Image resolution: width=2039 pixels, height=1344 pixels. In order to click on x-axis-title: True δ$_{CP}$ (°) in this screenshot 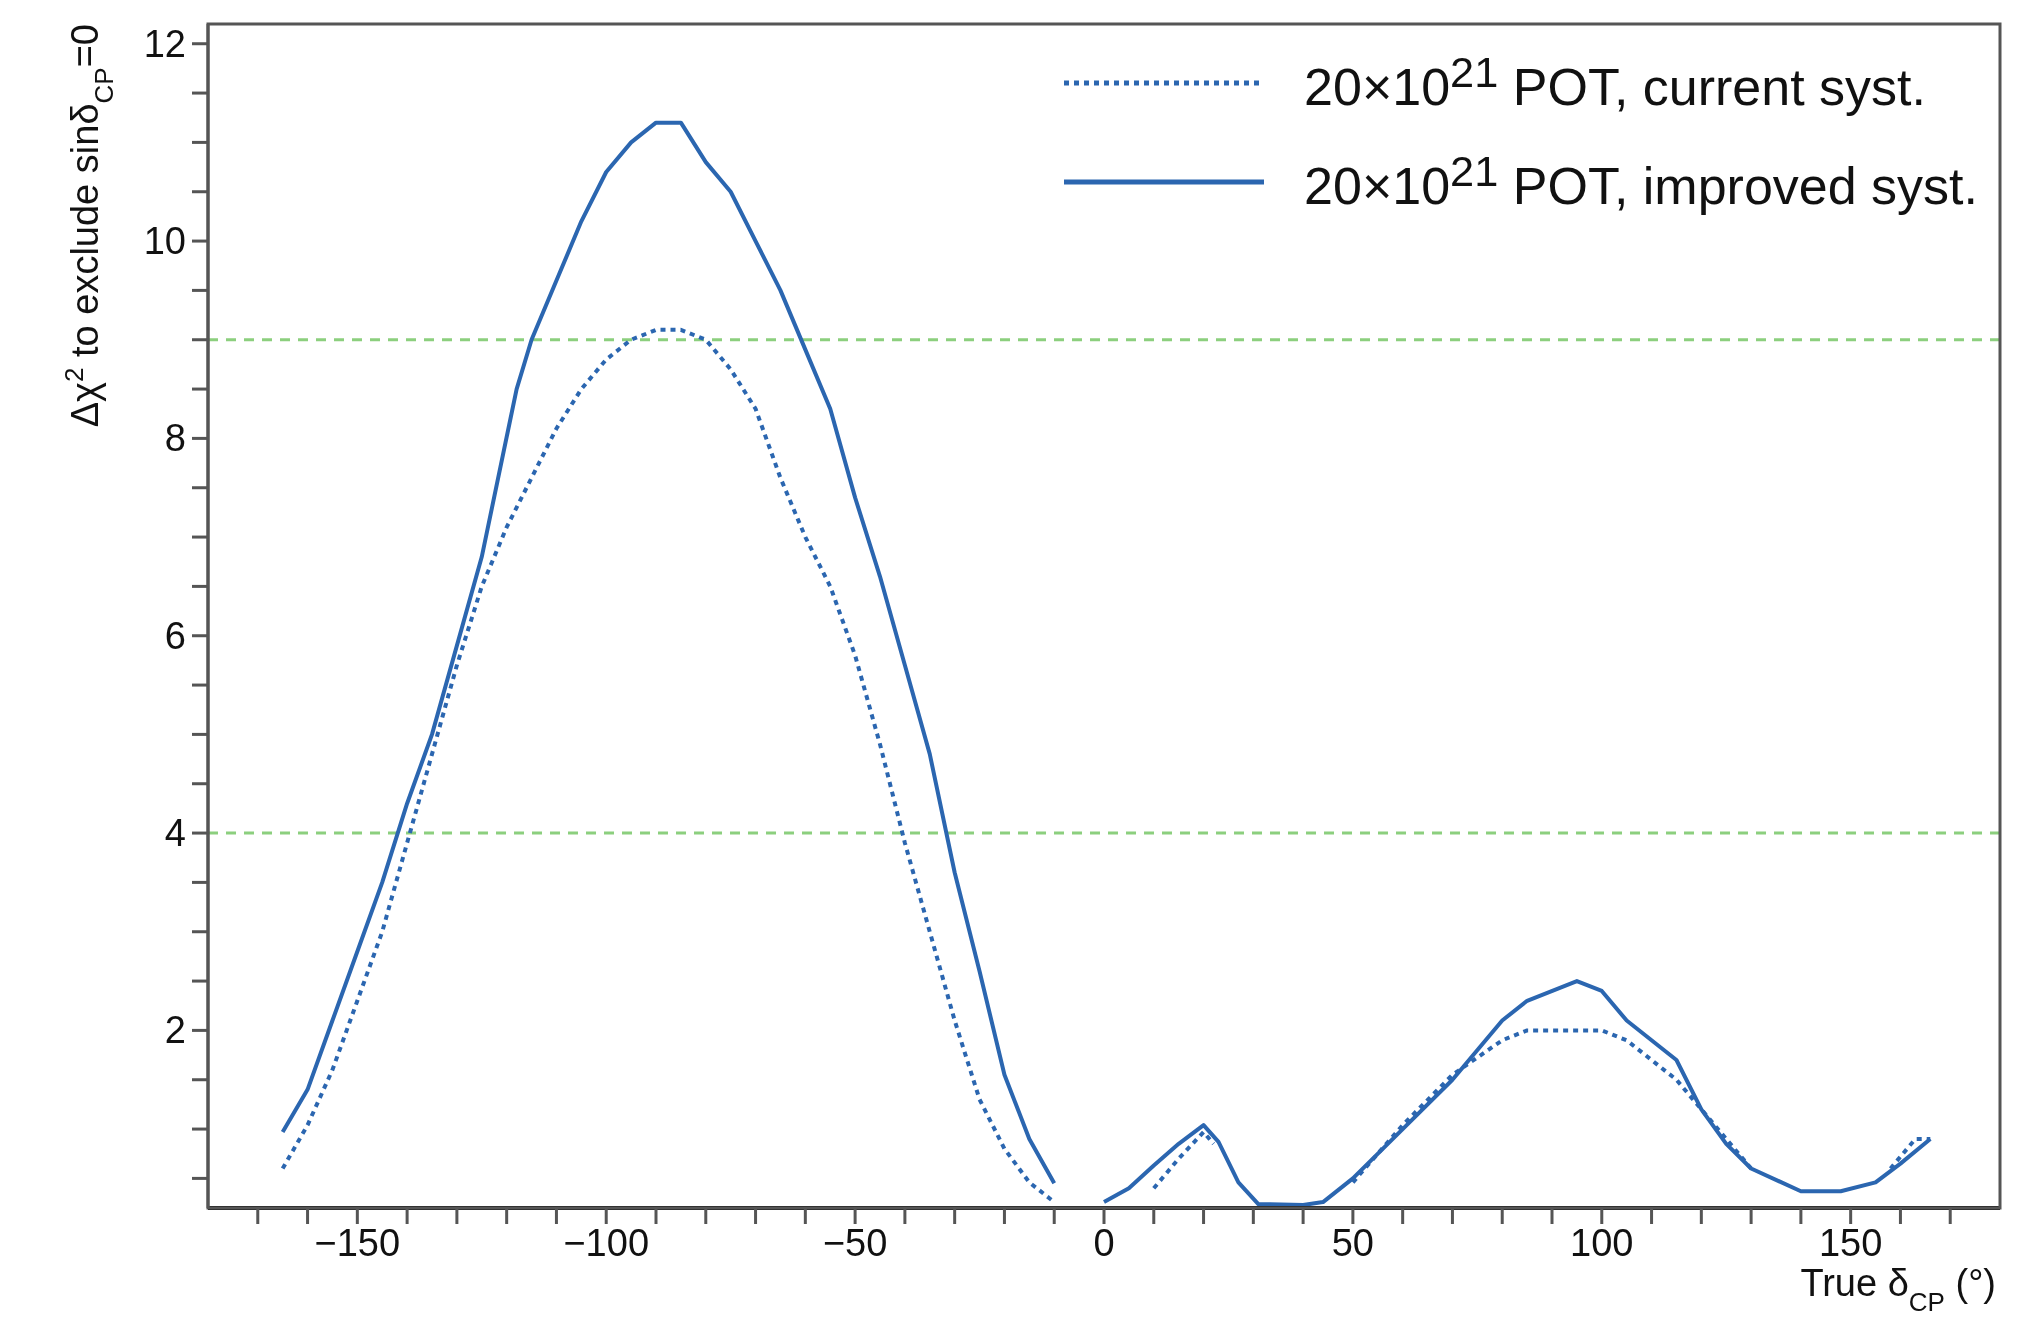, I will do `click(1898, 1289)`.